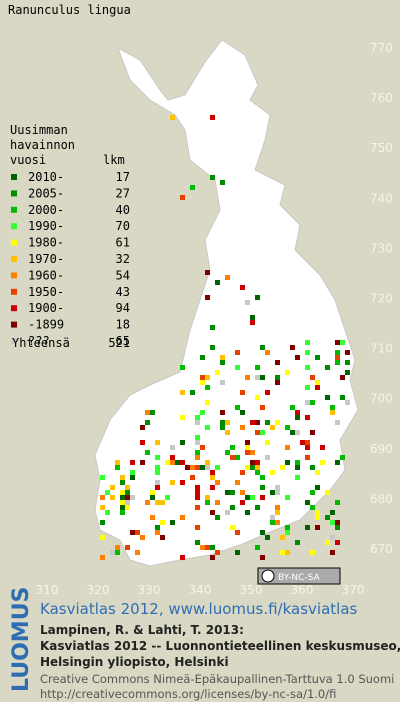  Describe the element at coordinates (46, 275) in the screenshot. I see `legend-label: 1960-` at that location.